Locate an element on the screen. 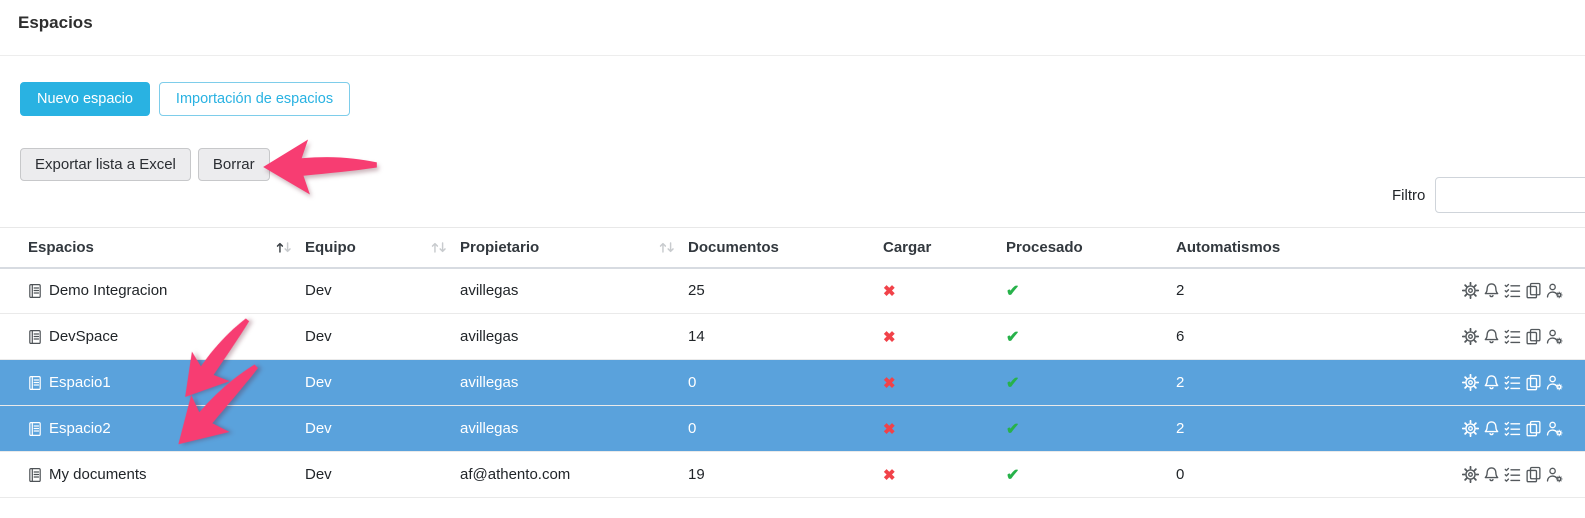 This screenshot has height=518, width=1585. table-row: Espacio1 Dev avillegas 0 ✖ ✔ 2 is located at coordinates (792, 382).